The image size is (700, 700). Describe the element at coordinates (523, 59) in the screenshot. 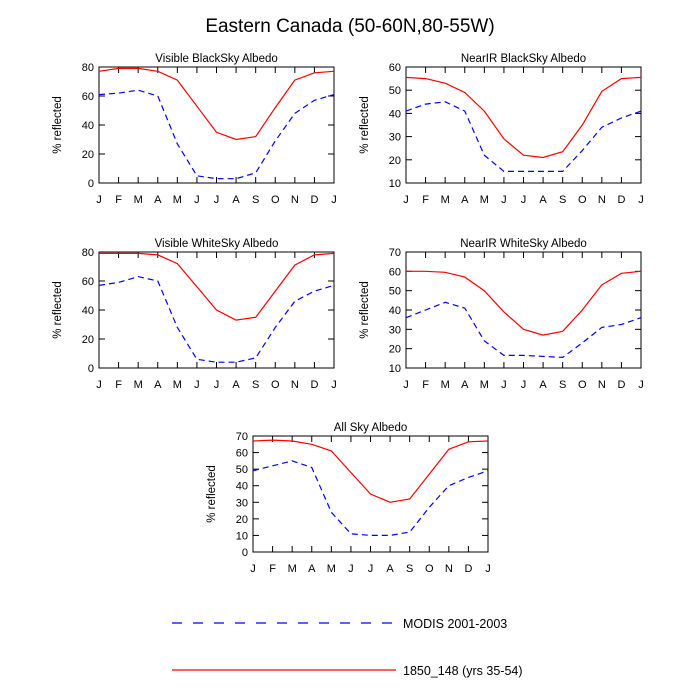

I see `panel-title: NearIR BlackSky Albedo` at that location.